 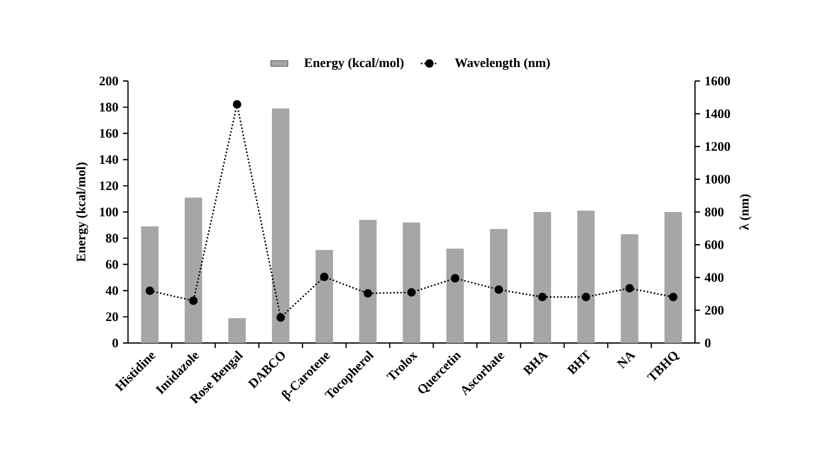 What do you see at coordinates (109, 81) in the screenshot?
I see `y-tick-label: 200` at bounding box center [109, 81].